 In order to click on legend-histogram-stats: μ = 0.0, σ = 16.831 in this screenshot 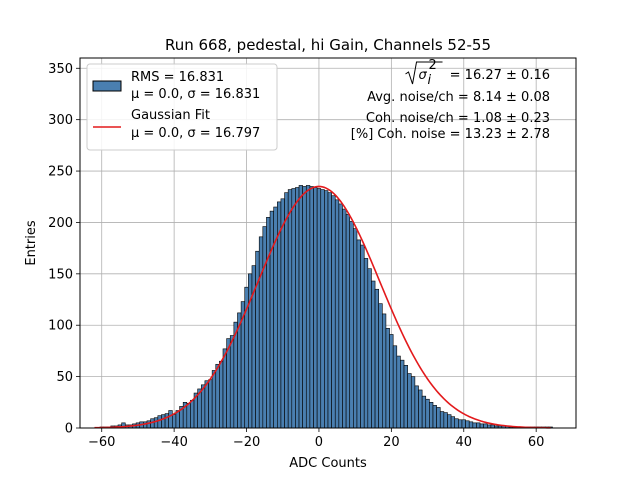, I will do `click(195, 94)`.